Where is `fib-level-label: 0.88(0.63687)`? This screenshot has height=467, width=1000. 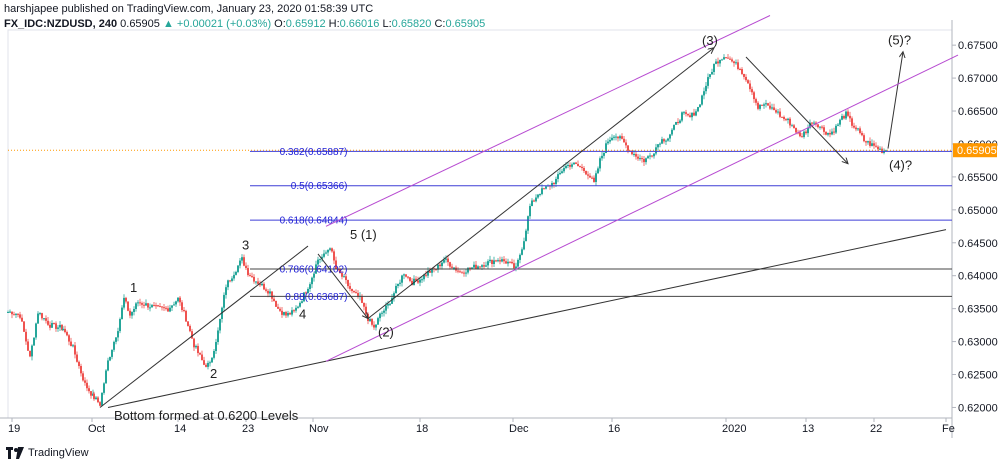
fib-level-label: 0.88(0.63687) is located at coordinates (316, 297).